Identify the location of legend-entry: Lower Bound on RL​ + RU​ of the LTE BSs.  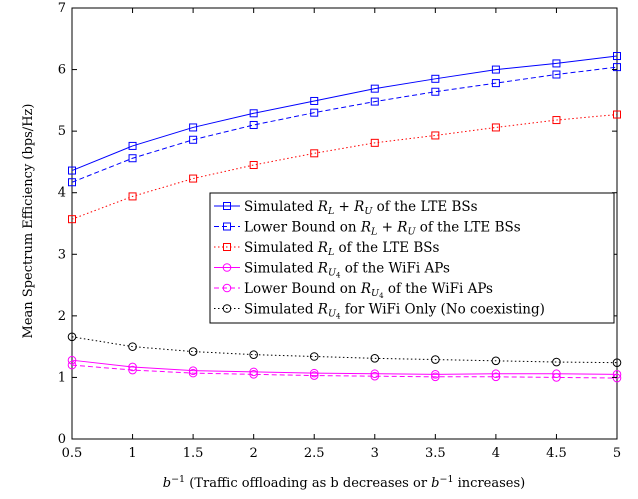
(367, 229).